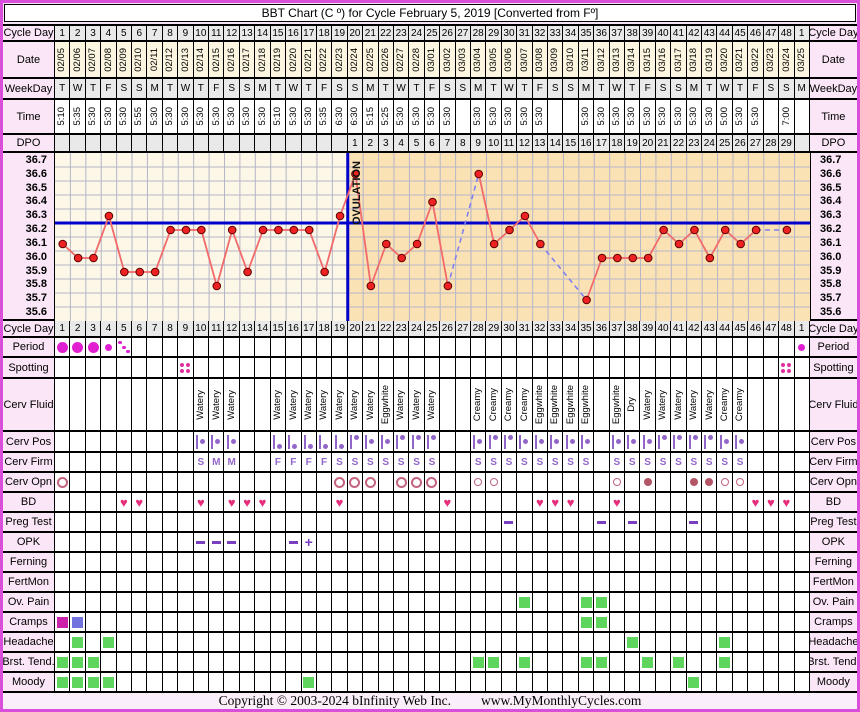 This screenshot has width=860, height=712. Describe the element at coordinates (217, 33) in the screenshot. I see `cycle-day-cell: 11` at that location.